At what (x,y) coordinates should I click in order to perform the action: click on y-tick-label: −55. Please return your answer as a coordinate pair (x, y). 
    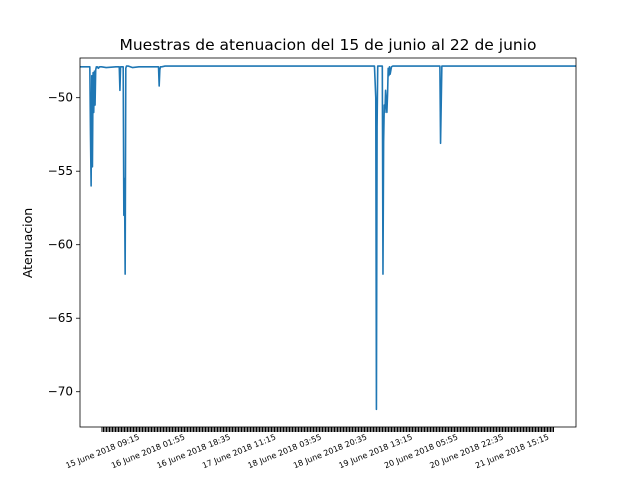
    Looking at the image, I should click on (60, 171).